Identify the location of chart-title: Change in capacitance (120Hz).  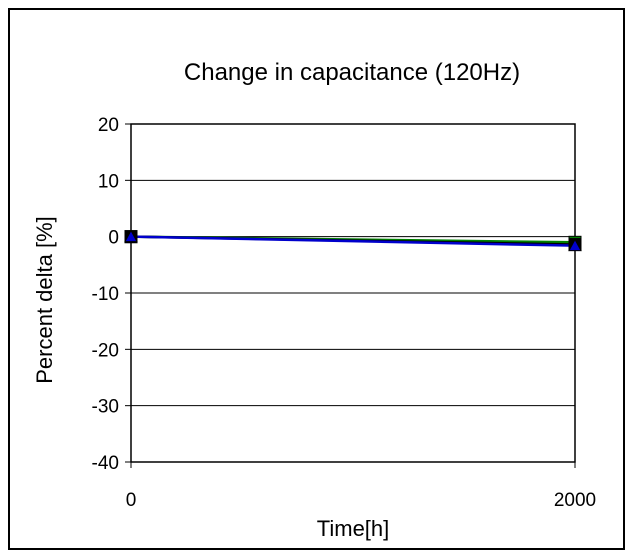
(352, 72).